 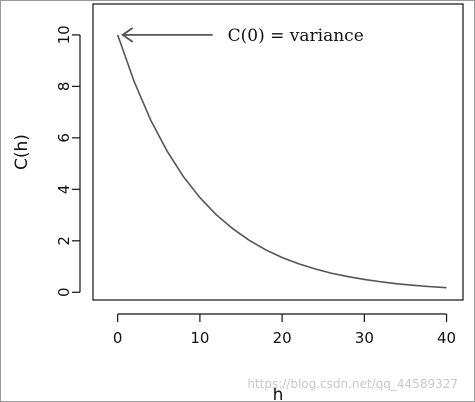 I want to click on y-tick-label: 6, so click(x=64, y=138).